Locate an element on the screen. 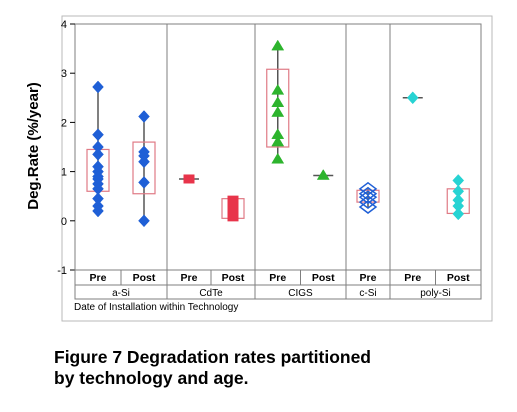 The image size is (517, 412). figure-caption-line-1: Figure 7 Degradation rates partitioned is located at coordinates (212, 357).